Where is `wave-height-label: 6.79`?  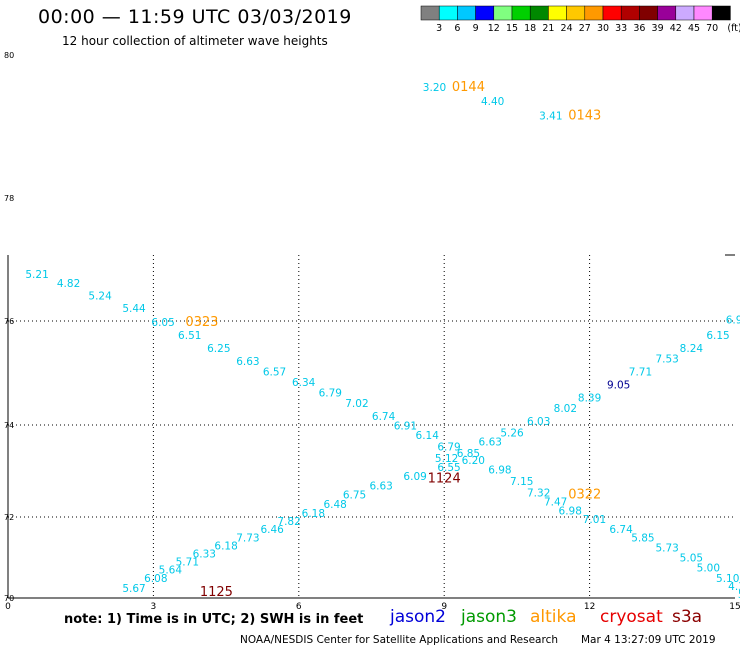 wave-height-label: 6.79 is located at coordinates (448, 447).